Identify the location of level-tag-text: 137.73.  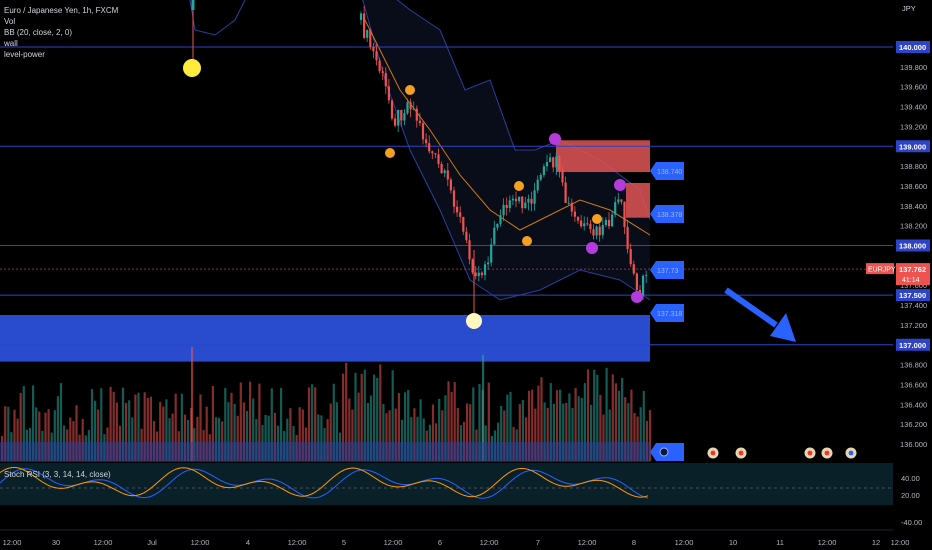
(668, 271).